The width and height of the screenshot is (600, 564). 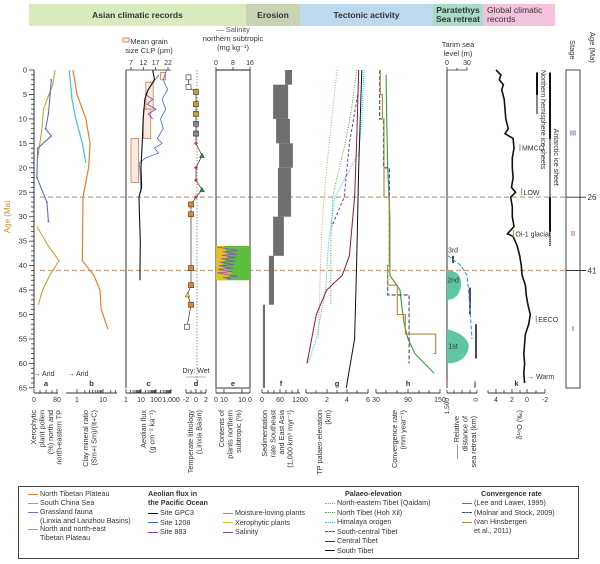 I want to click on legend-label: (Linxia and Lanzhou Basins), so click(x=85, y=520).